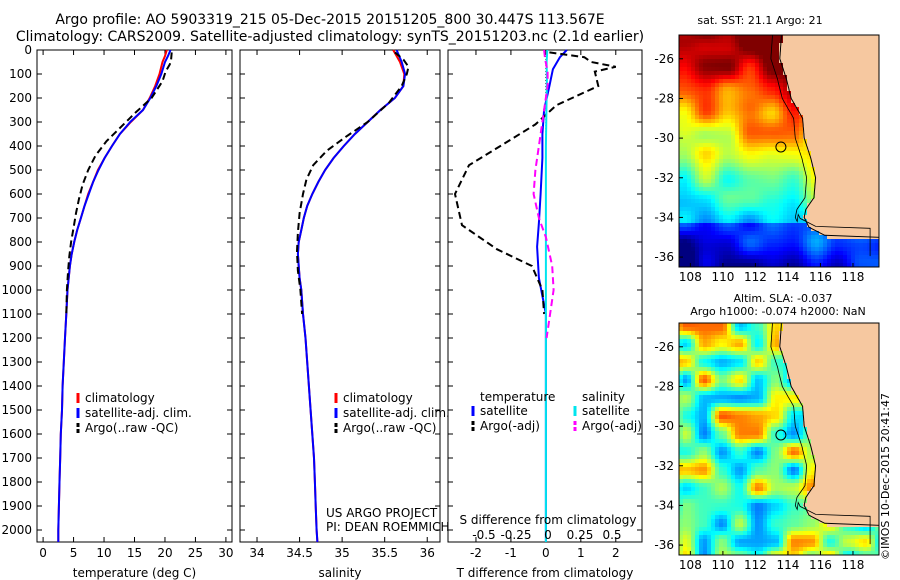  Describe the element at coordinates (511, 553) in the screenshot. I see `difference-xtick-label: -1` at that location.